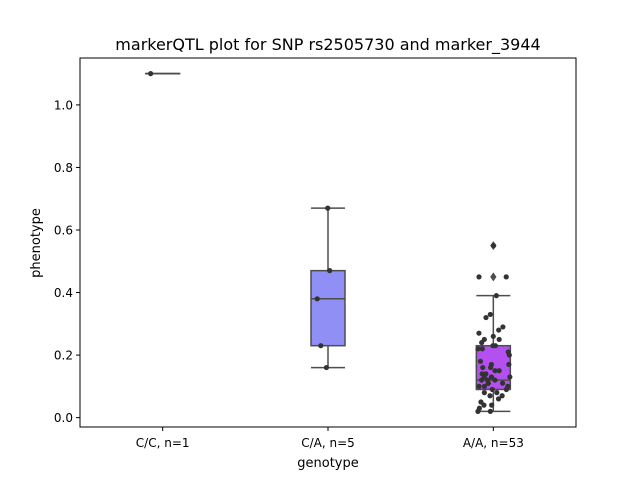  Describe the element at coordinates (63, 293) in the screenshot. I see `y-tick-label: 0.4` at that location.